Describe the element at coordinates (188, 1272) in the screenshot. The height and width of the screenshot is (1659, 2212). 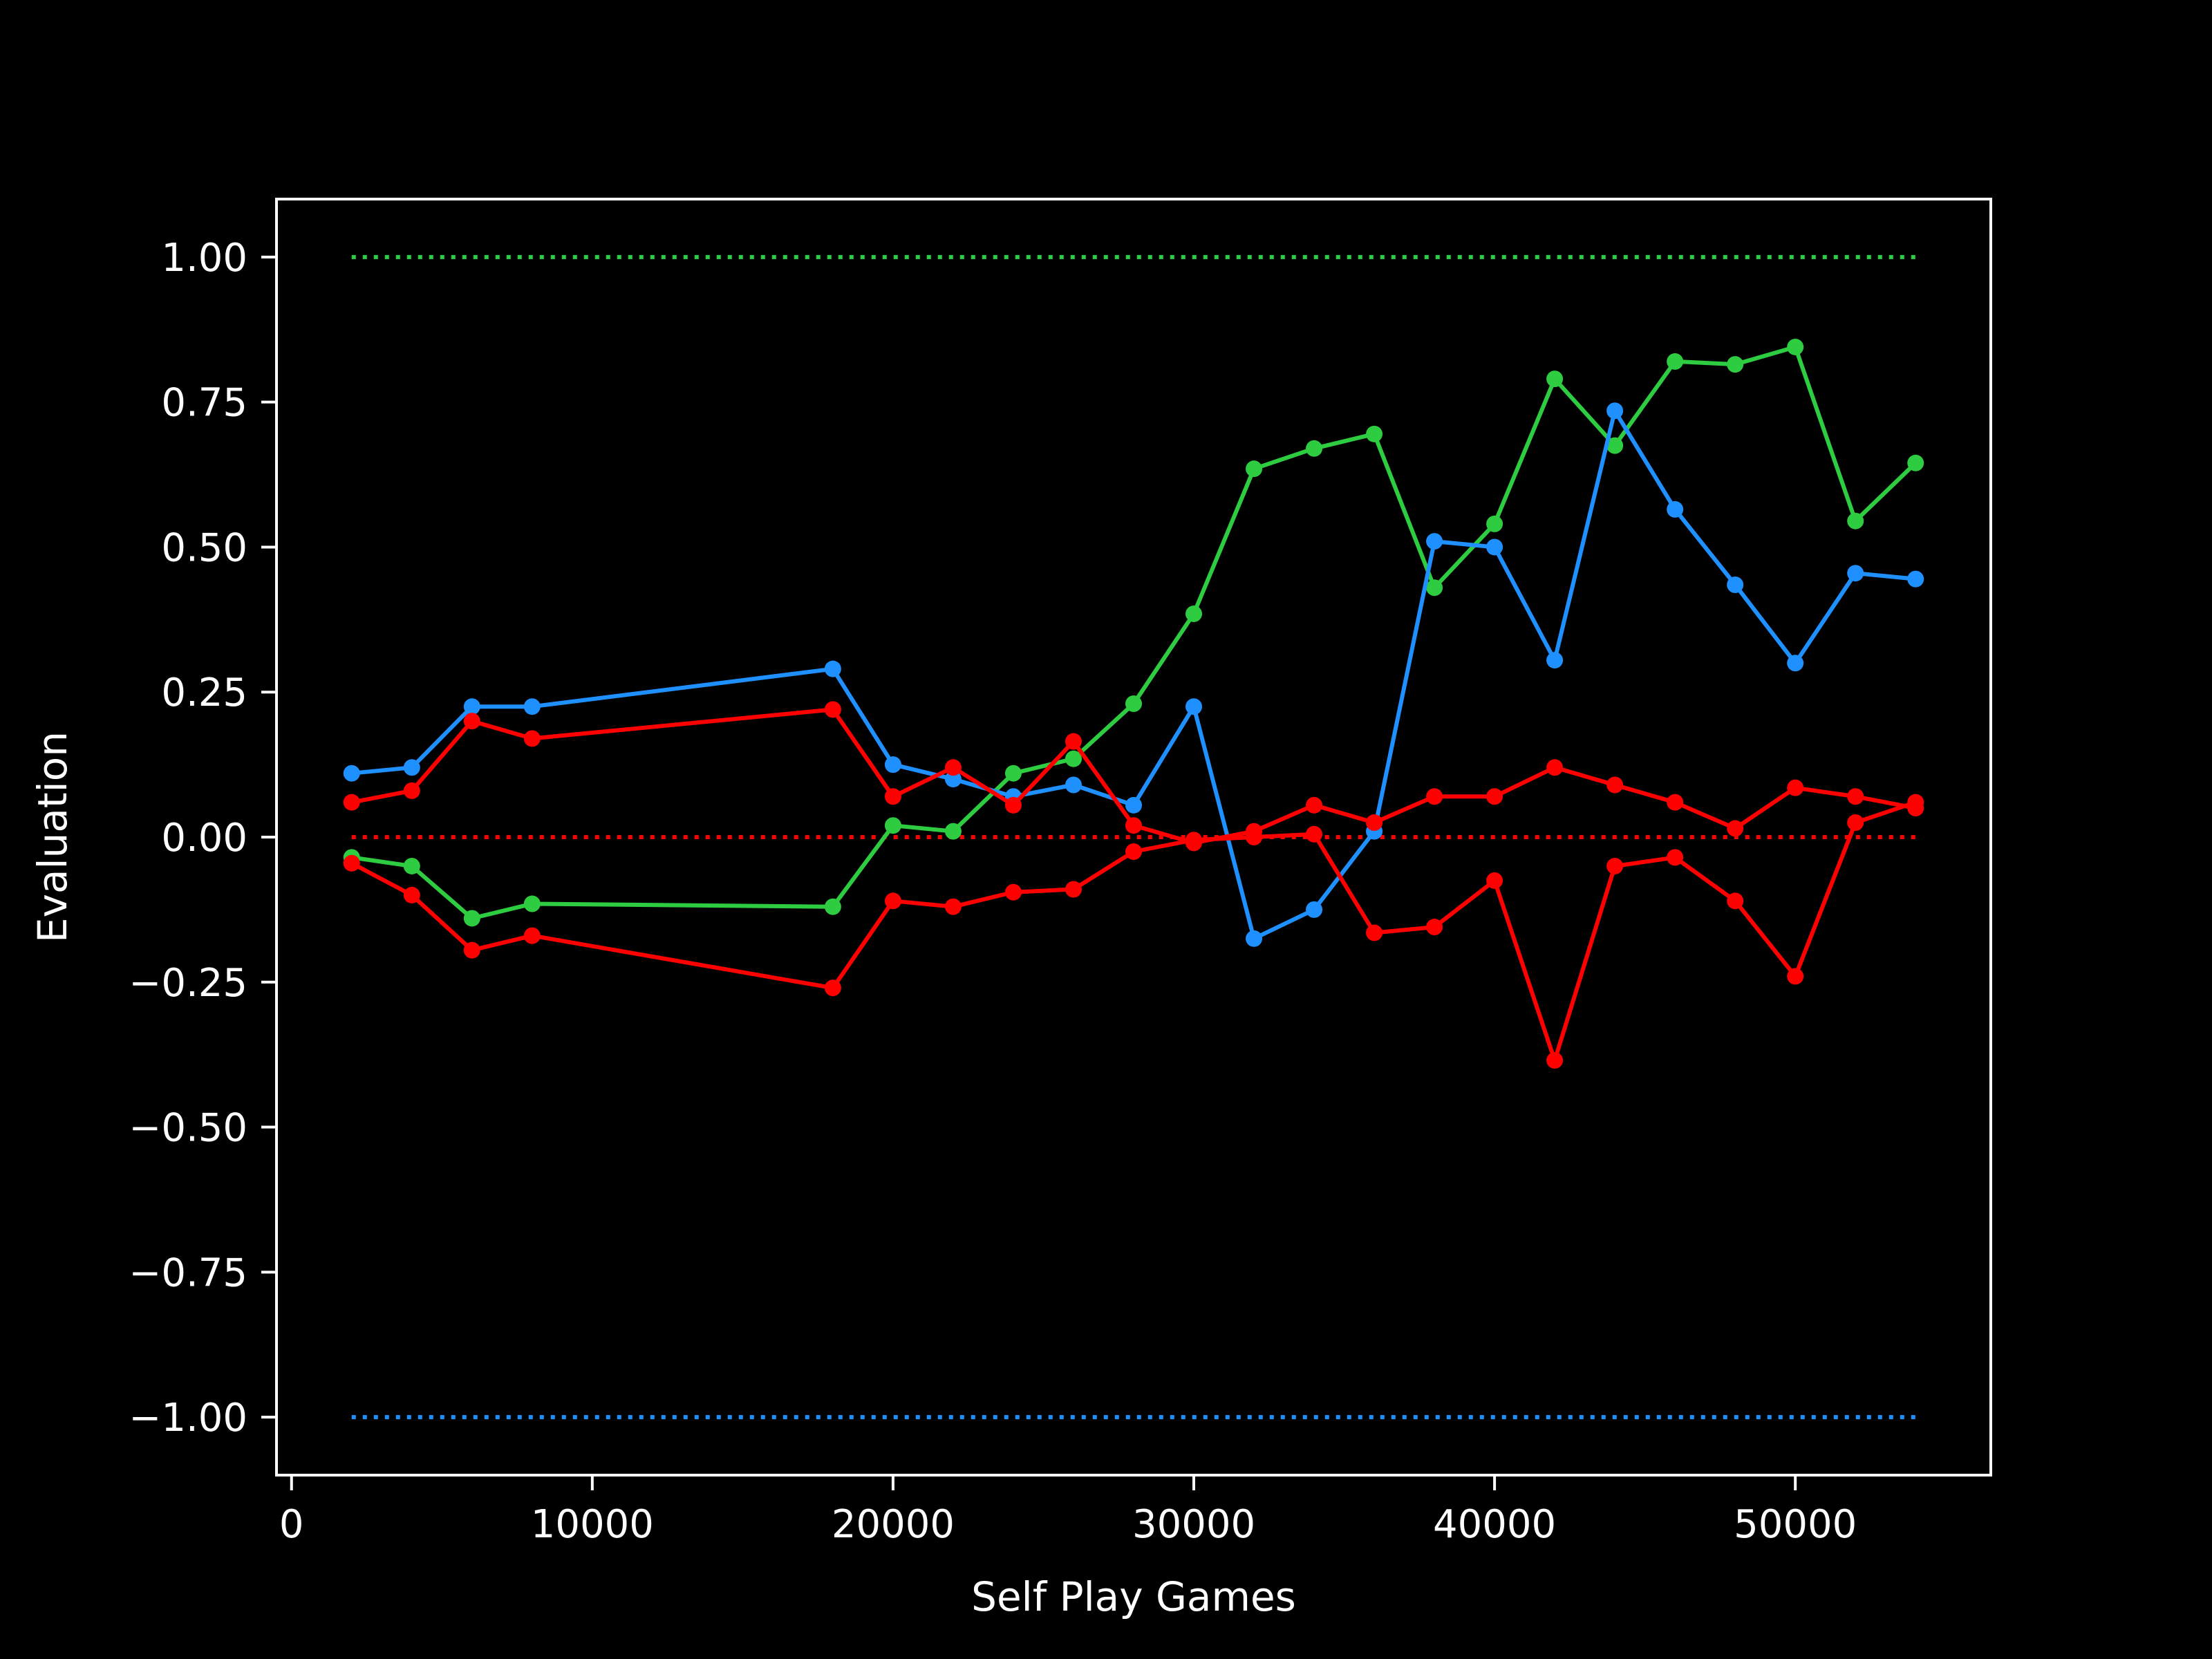
I see `y-tick-label-1: −0.75` at that location.